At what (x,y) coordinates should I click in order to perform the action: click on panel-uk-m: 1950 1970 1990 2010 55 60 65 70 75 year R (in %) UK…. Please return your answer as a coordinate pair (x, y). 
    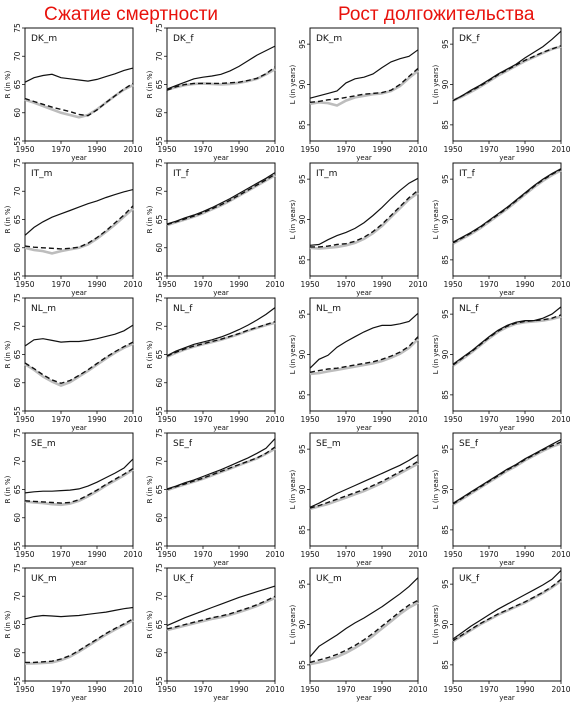
    Looking at the image, I should click on (73, 632).